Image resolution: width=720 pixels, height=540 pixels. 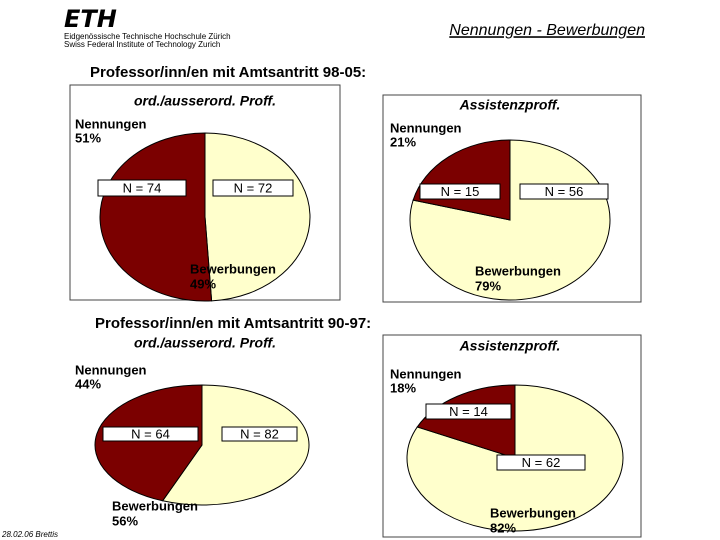 What do you see at coordinates (88, 137) in the screenshot?
I see `slice-value-label: 51%` at bounding box center [88, 137].